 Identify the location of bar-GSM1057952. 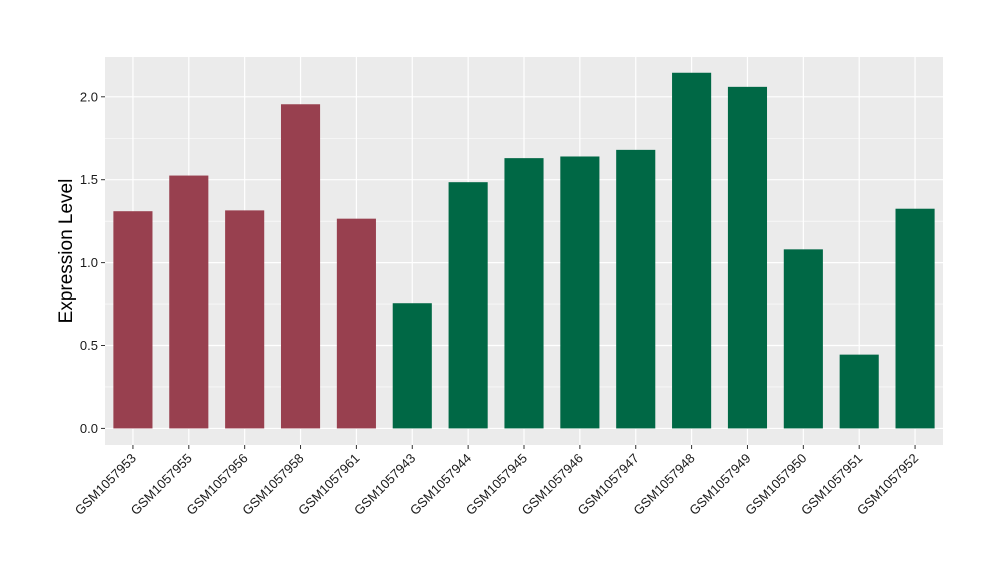
(915, 318).